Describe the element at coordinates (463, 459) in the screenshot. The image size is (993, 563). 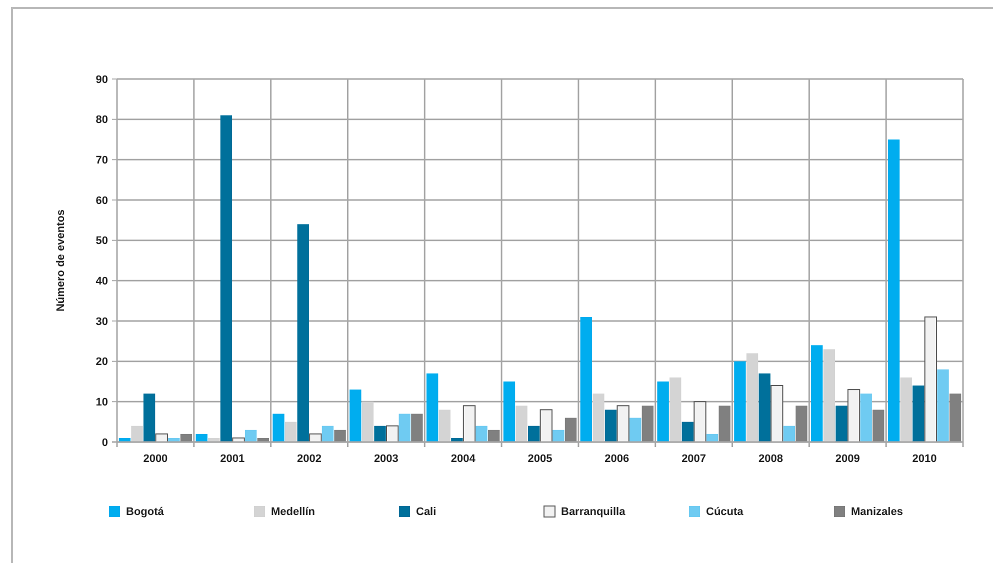
I see `x-tick-label: 2004` at that location.